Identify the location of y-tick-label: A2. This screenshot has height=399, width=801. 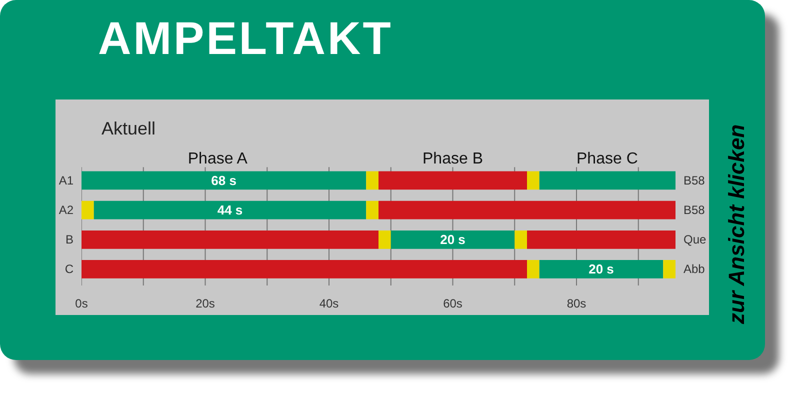
(66, 210).